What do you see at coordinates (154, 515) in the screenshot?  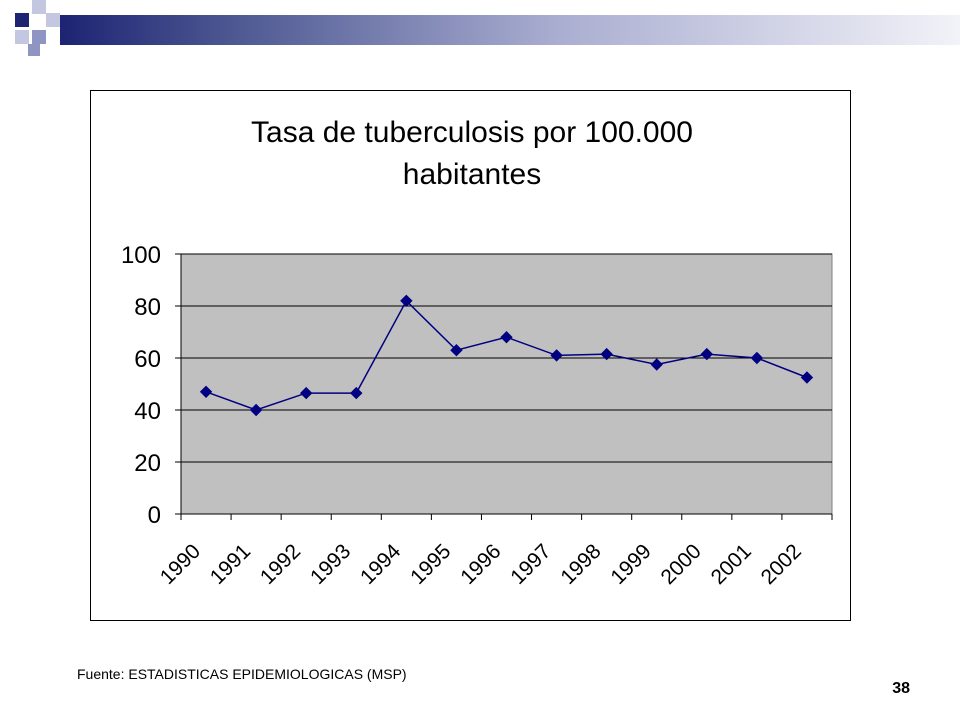 I see `y-tick-label: 0` at bounding box center [154, 515].